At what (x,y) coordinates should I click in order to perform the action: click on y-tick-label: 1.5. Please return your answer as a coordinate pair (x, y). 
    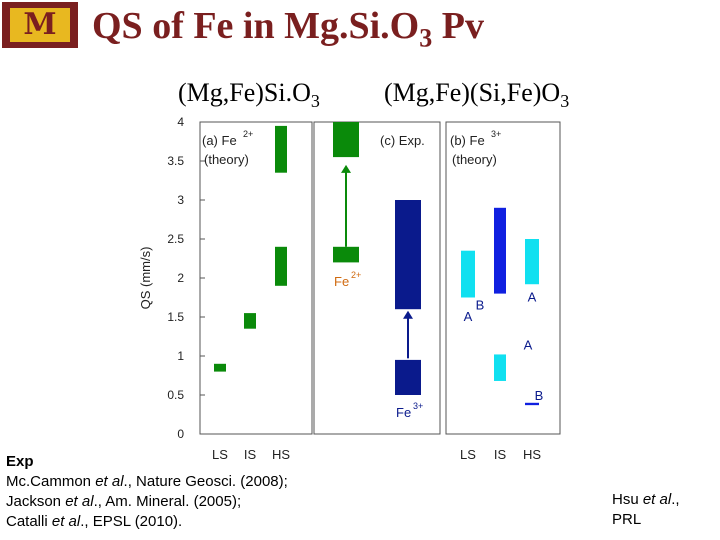
    Looking at the image, I should click on (175, 317).